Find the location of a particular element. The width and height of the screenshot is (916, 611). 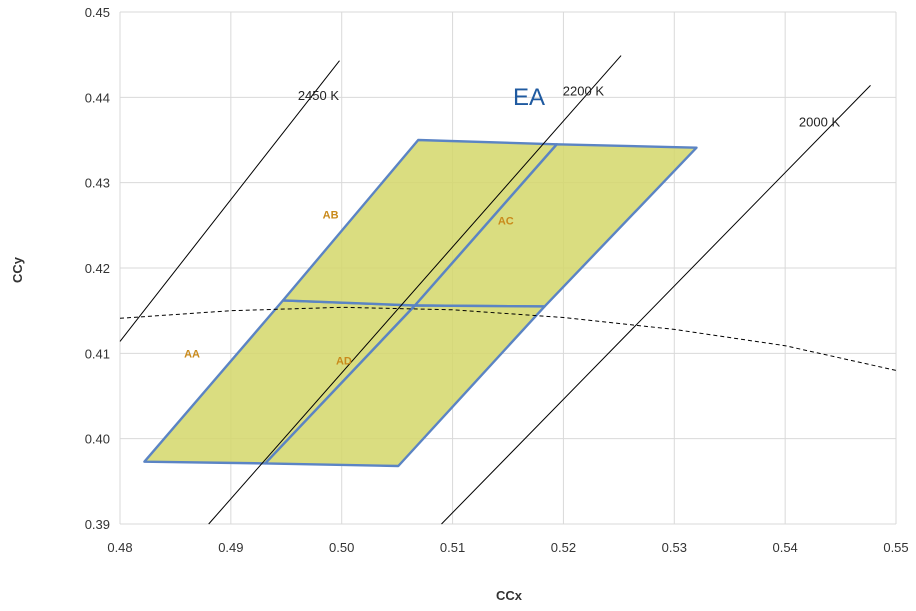

x-tick-label: 0.50 is located at coordinates (341, 547).